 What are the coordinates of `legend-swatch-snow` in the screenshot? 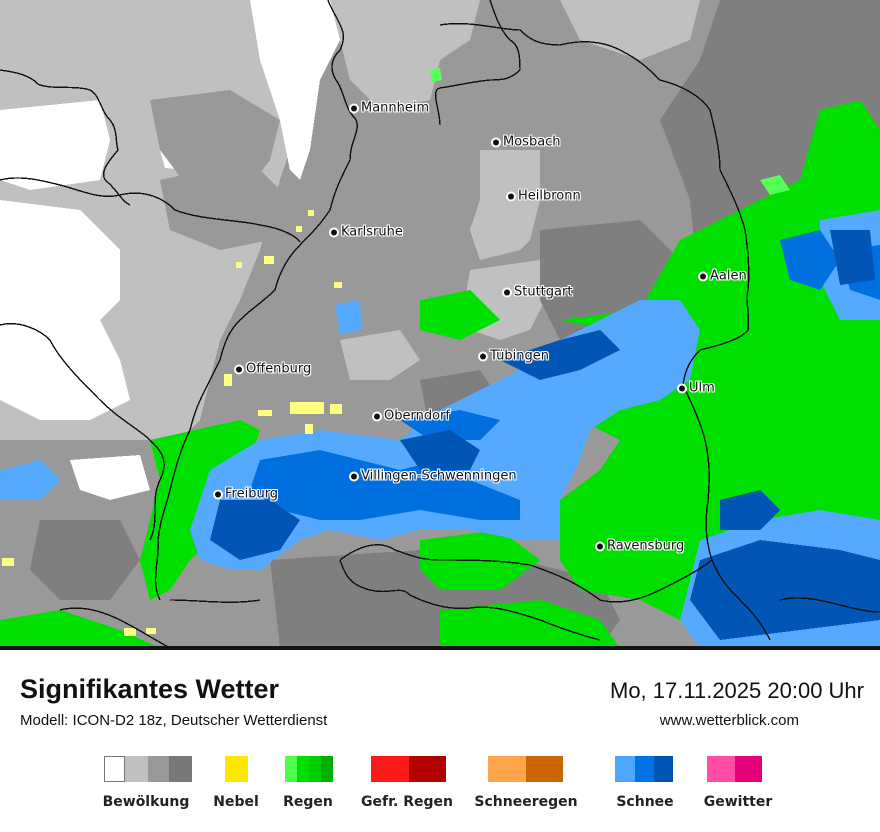 It's located at (646, 769).